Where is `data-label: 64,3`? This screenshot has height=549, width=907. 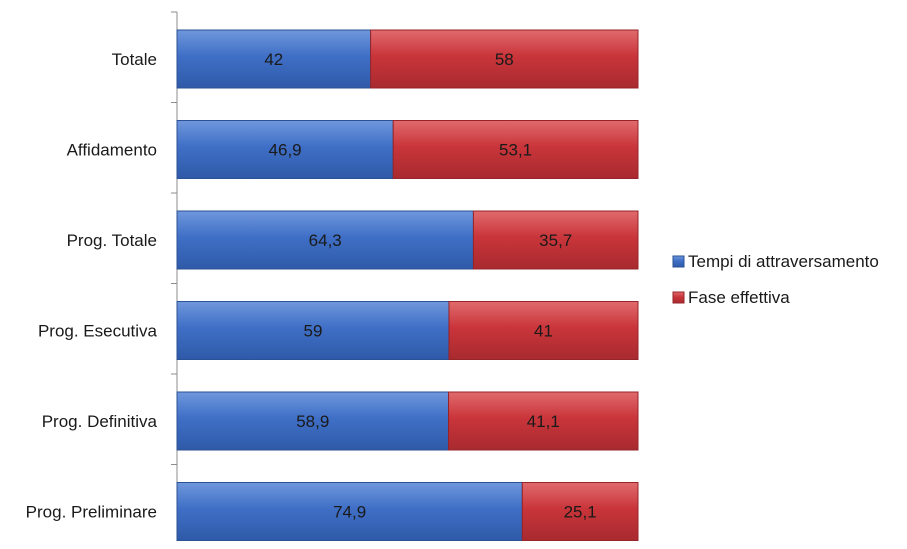 data-label: 64,3 is located at coordinates (325, 240).